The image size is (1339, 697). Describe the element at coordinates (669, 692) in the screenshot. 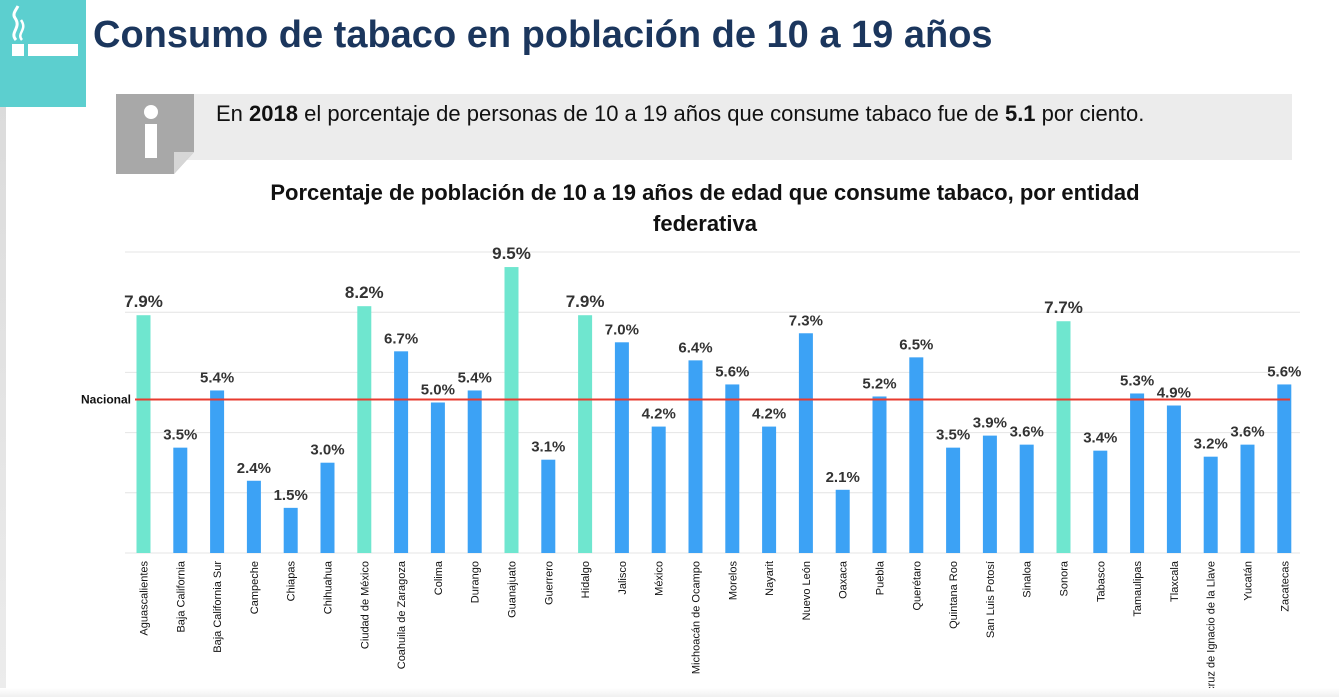

I see `bottom-edge` at that location.